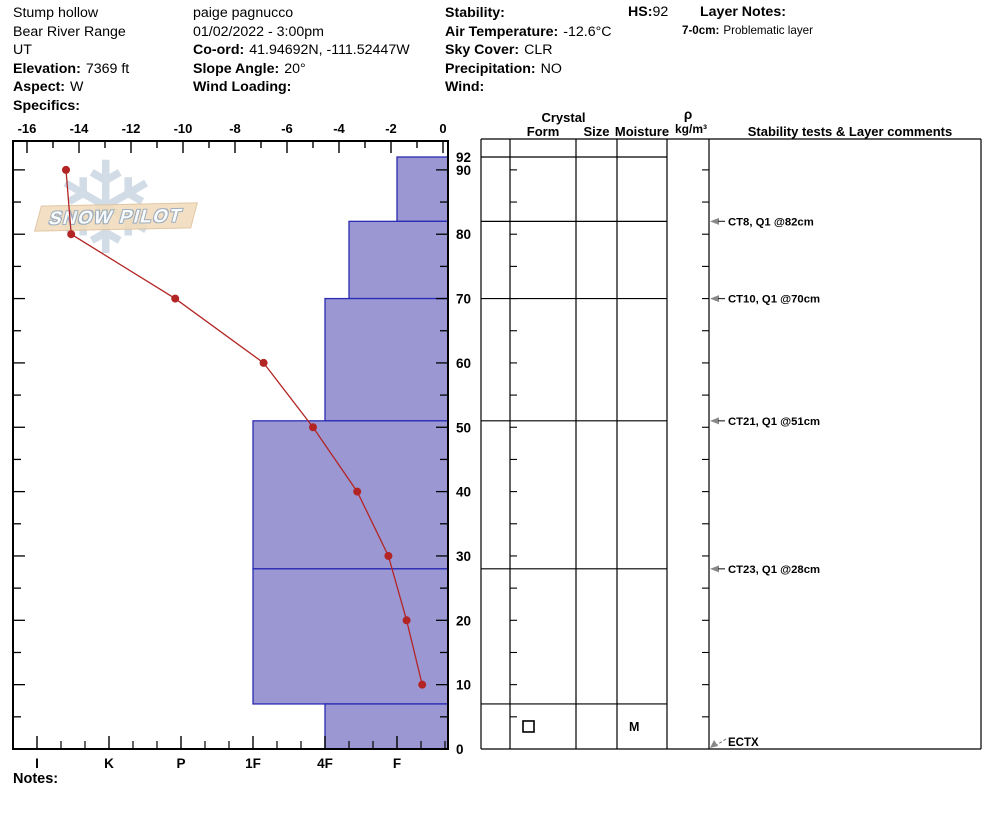 The width and height of the screenshot is (994, 840). What do you see at coordinates (463, 157) in the screenshot?
I see `depth-tick-label: 92` at bounding box center [463, 157].